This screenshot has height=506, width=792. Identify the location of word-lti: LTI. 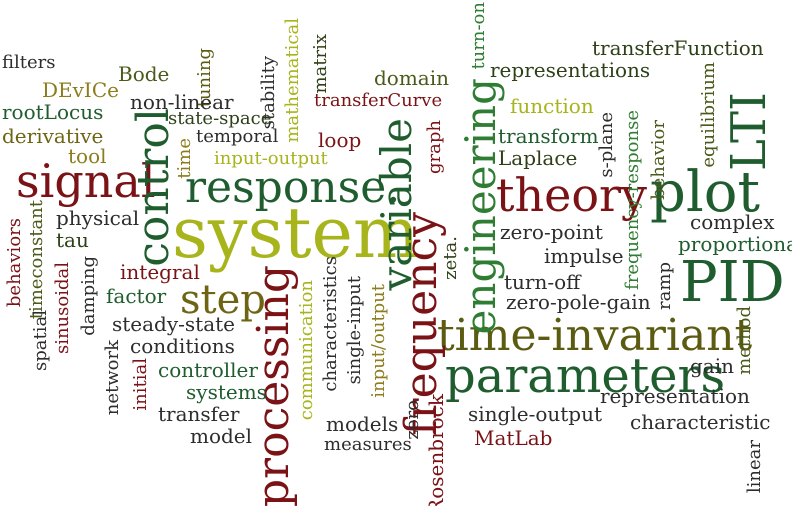
(749, 131).